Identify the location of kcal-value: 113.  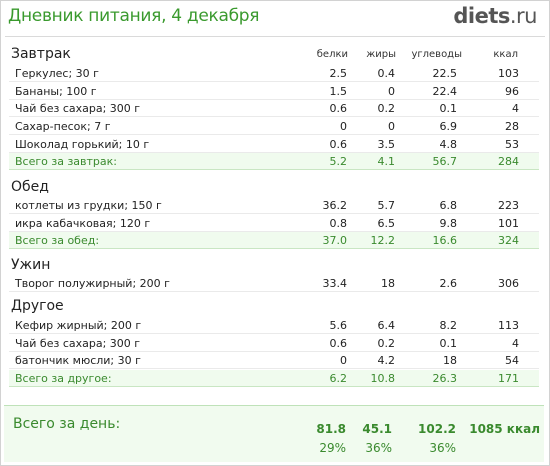
(508, 325).